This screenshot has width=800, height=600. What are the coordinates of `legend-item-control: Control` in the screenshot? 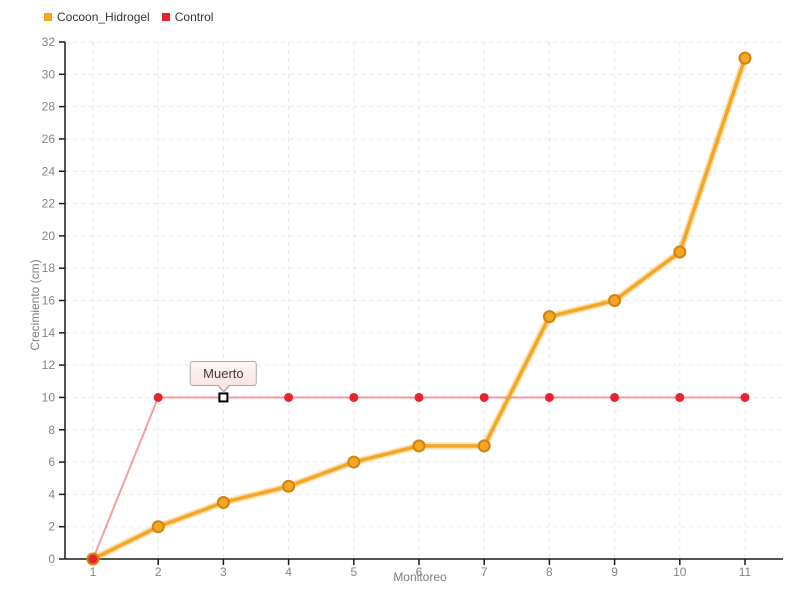 It's located at (187, 17).